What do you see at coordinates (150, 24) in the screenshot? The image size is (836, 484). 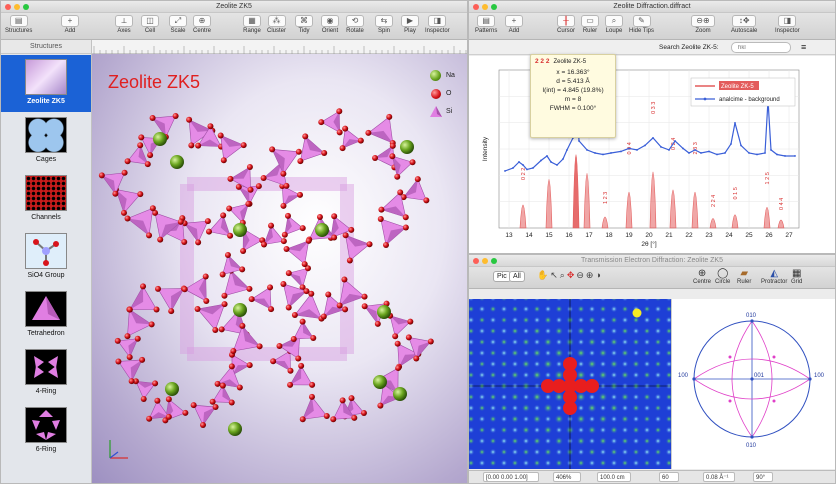 I see `cell-button: ◫ Cell` at bounding box center [150, 24].